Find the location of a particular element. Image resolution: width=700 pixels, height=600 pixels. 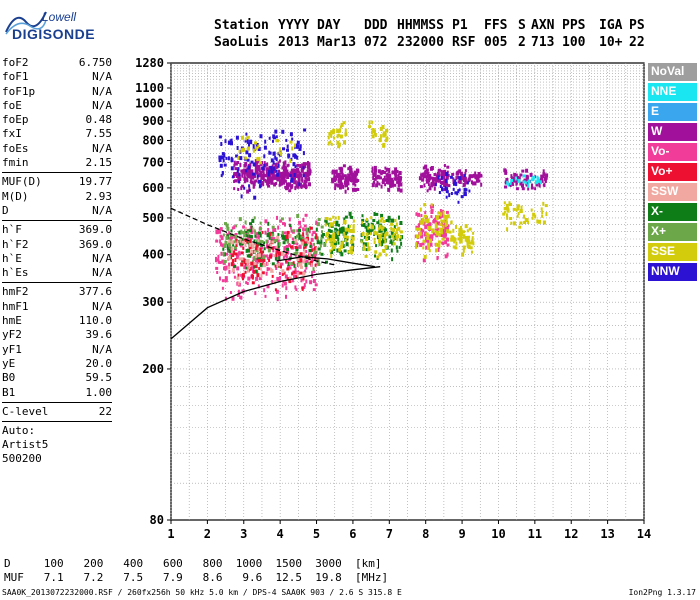

param-value: N/A is located at coordinates (102, 91).